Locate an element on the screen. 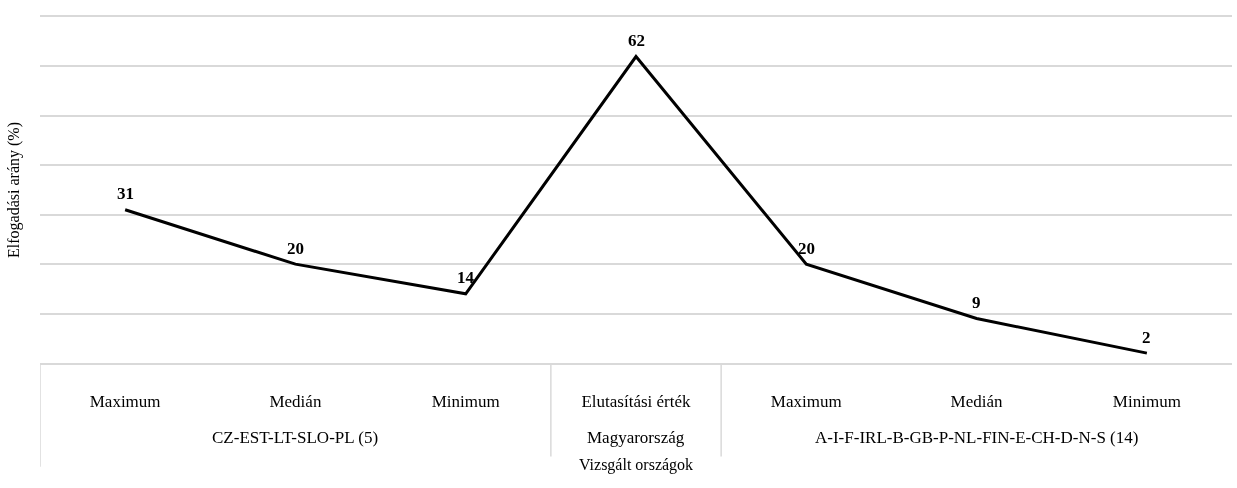  text: Magyarország is located at coordinates (636, 437).